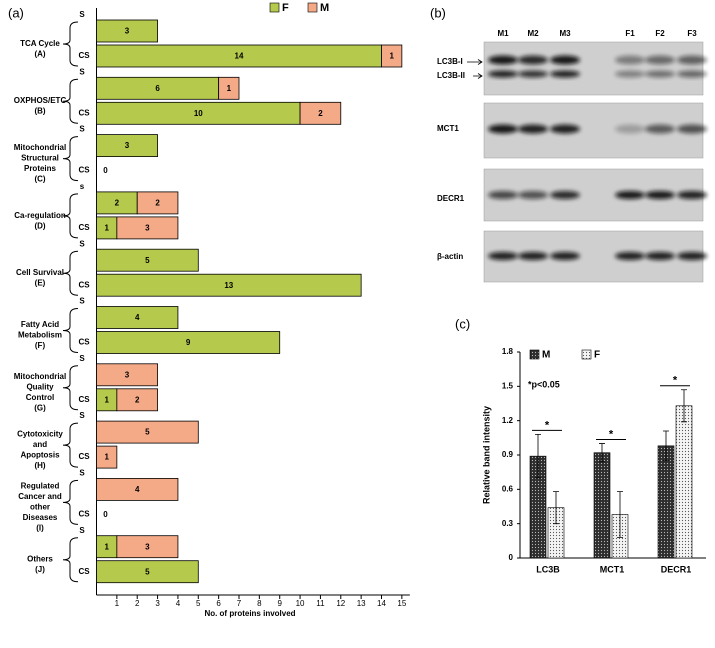 Image resolution: width=715 pixels, height=648 pixels. I want to click on blot-membrane, so click(593, 68).